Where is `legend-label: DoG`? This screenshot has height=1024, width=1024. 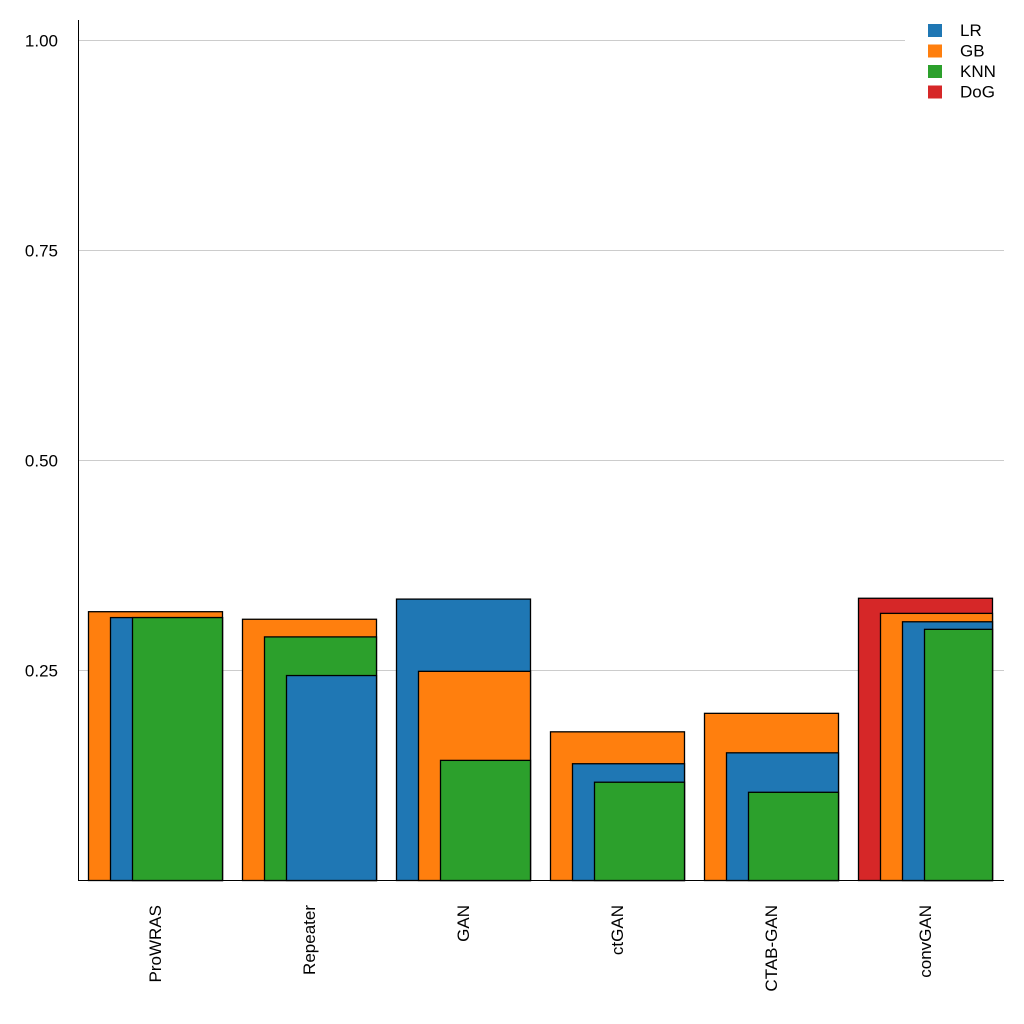
legend-label: DoG is located at coordinates (977, 92).